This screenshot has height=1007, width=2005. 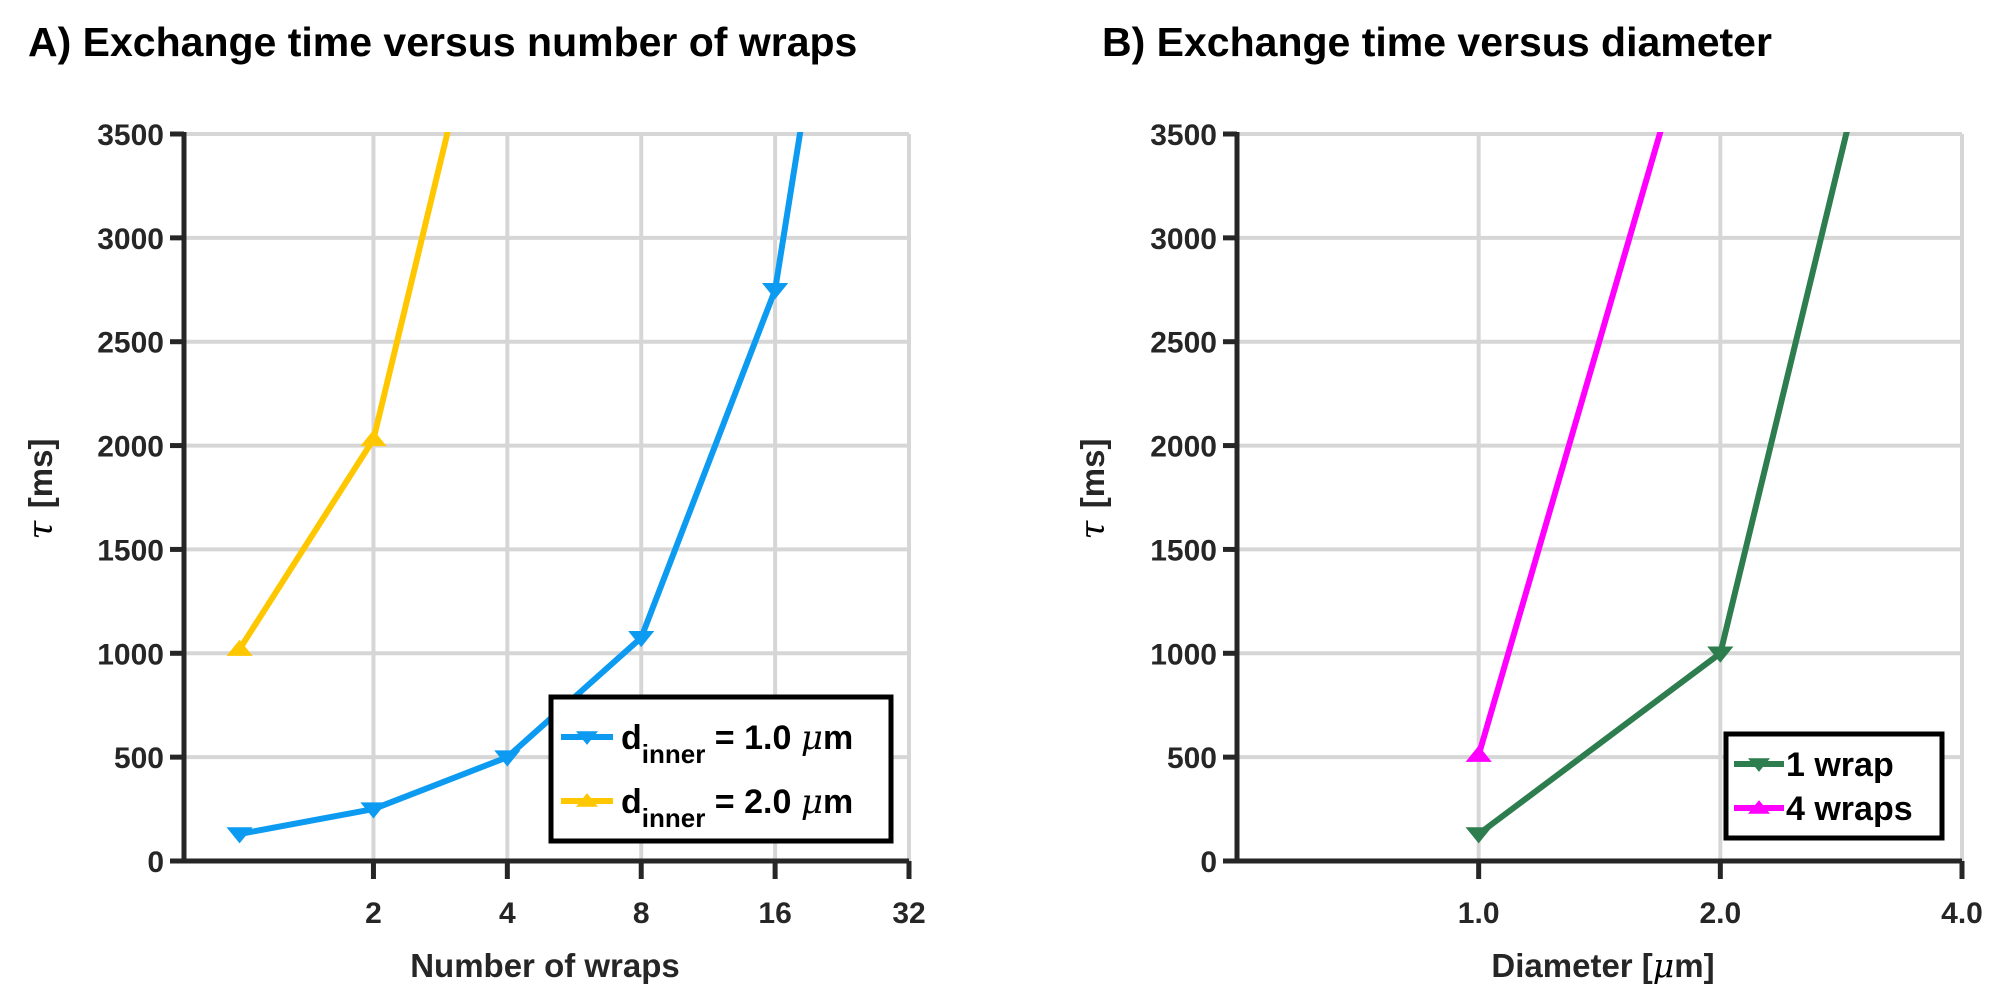 I want to click on panel-a-y-tick-label: 1000, so click(x=130, y=654).